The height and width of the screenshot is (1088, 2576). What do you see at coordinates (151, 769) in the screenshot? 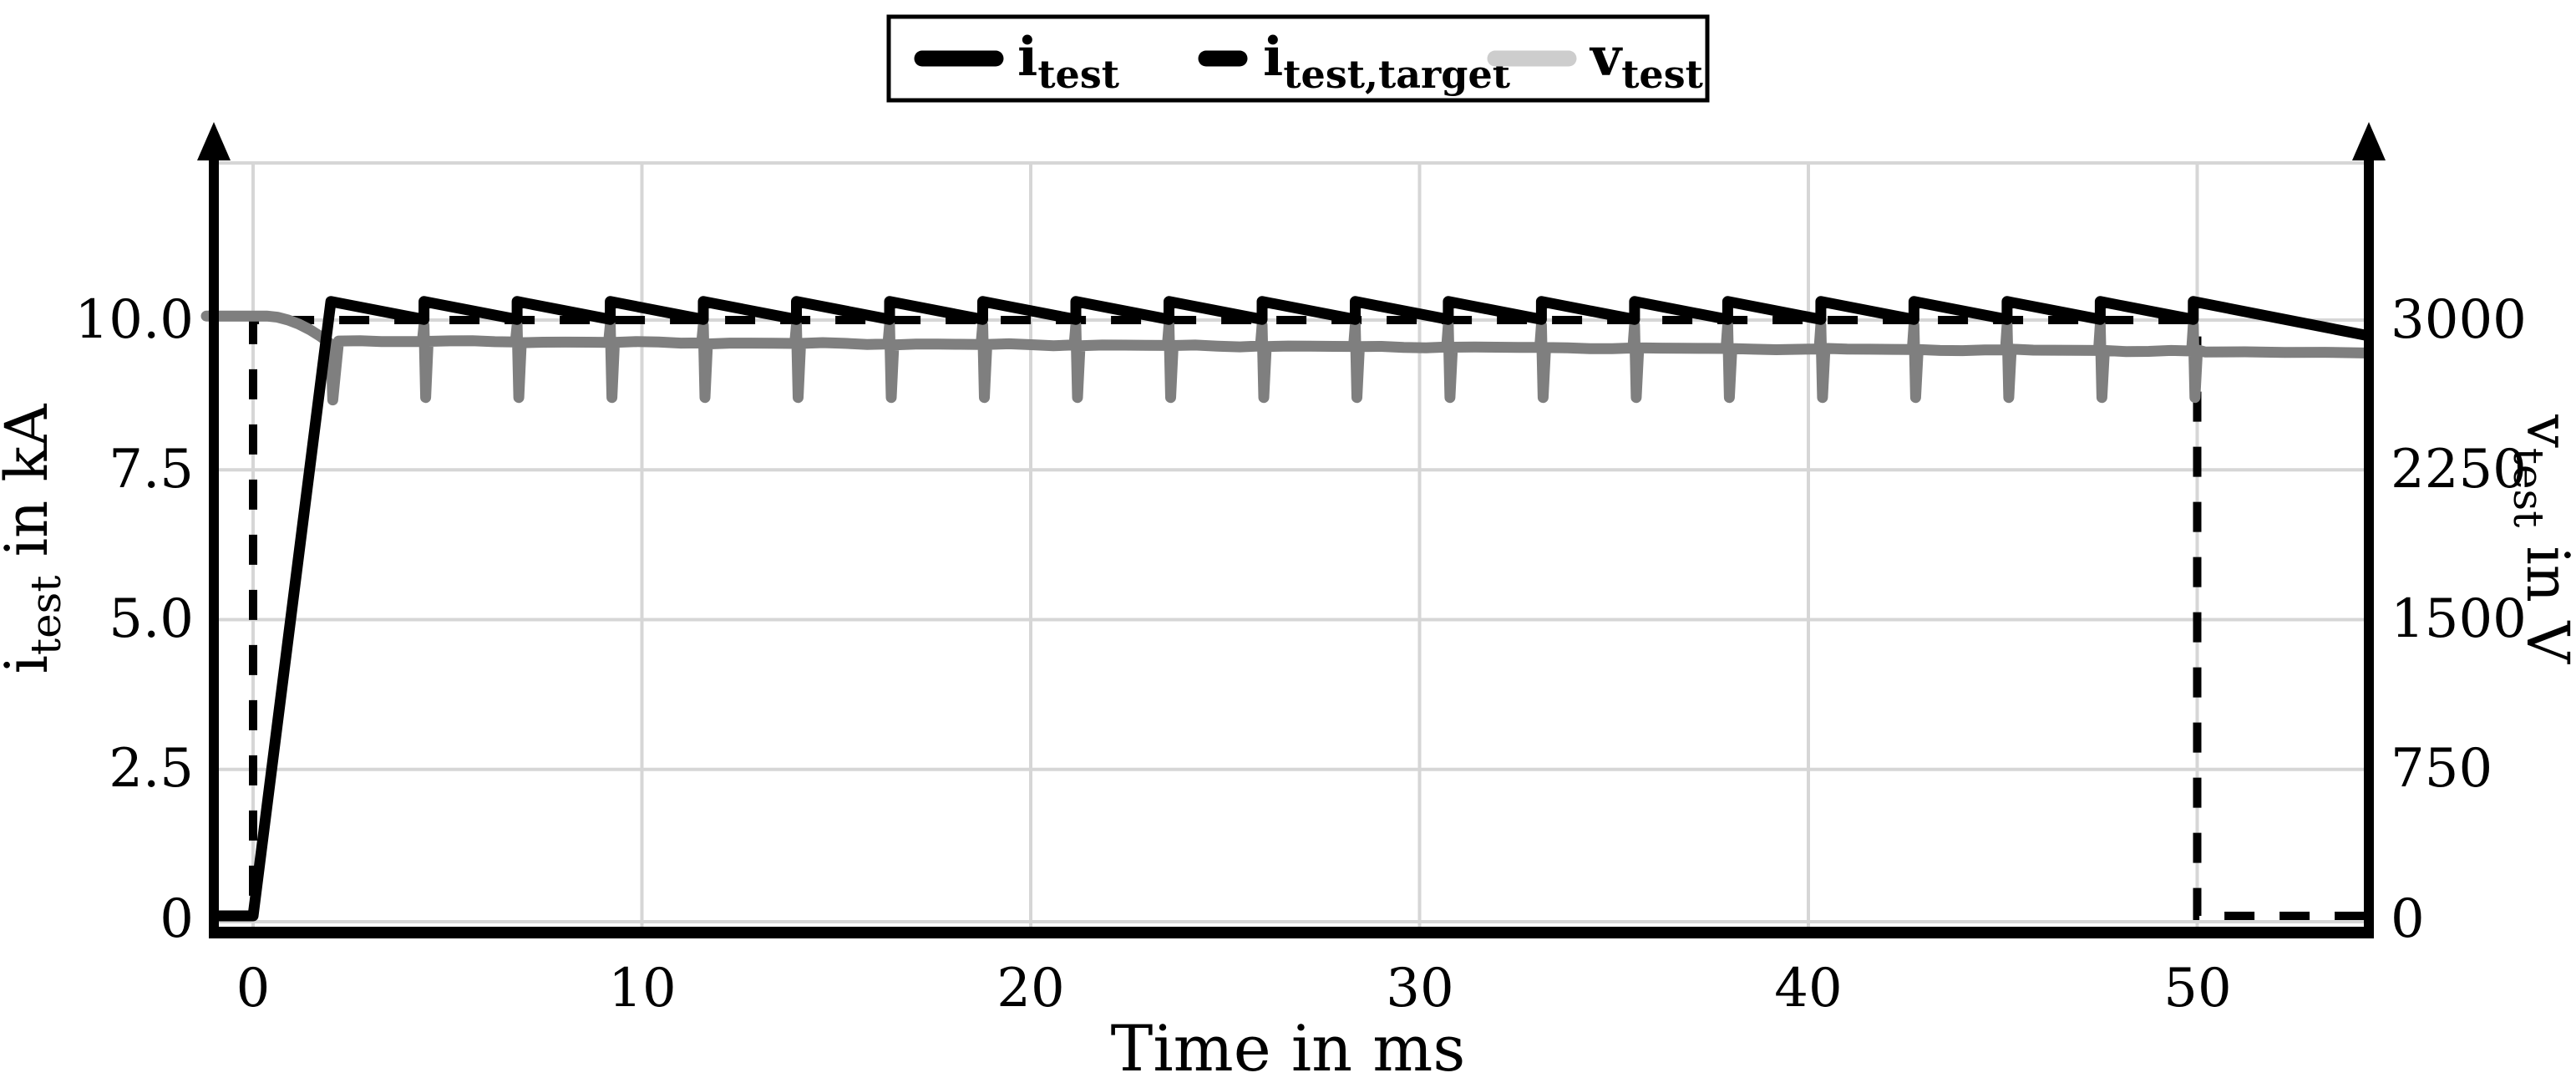
I see `y-left-tick-label: 2.5` at bounding box center [151, 769].